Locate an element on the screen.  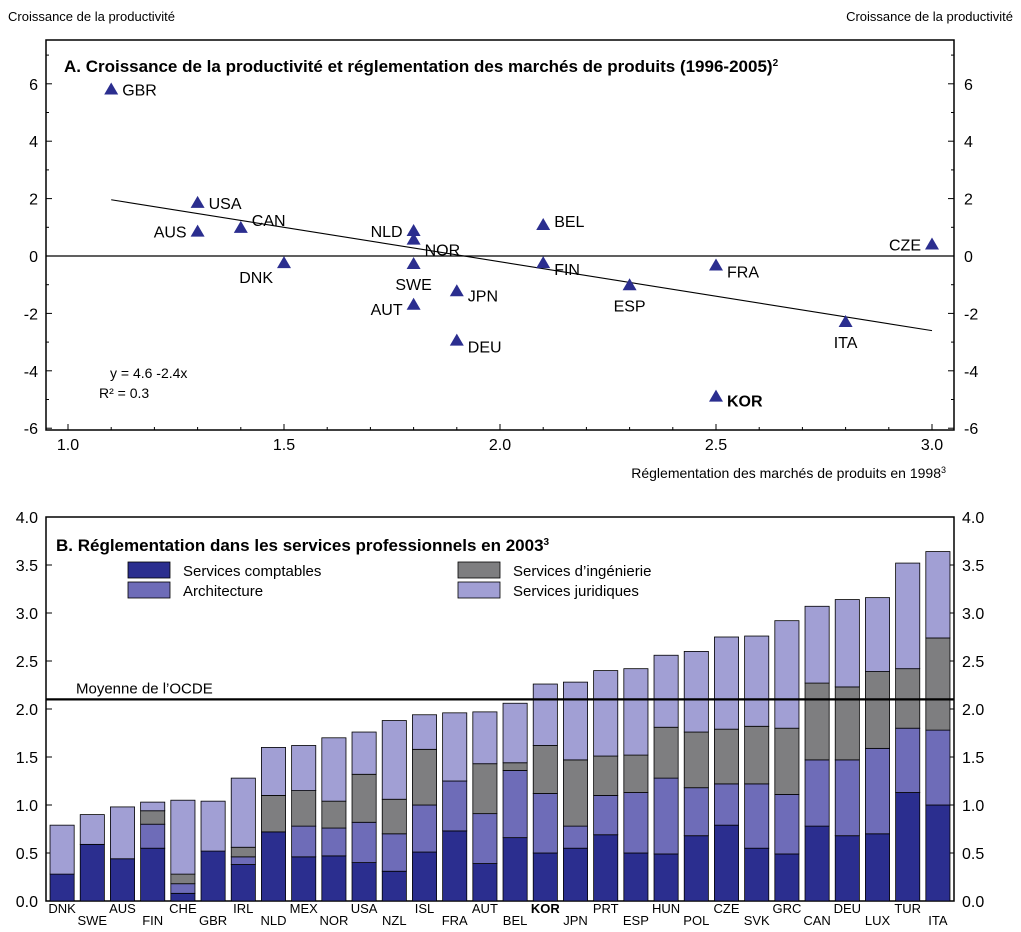
point-aut-label: AUT is located at coordinates (387, 310).